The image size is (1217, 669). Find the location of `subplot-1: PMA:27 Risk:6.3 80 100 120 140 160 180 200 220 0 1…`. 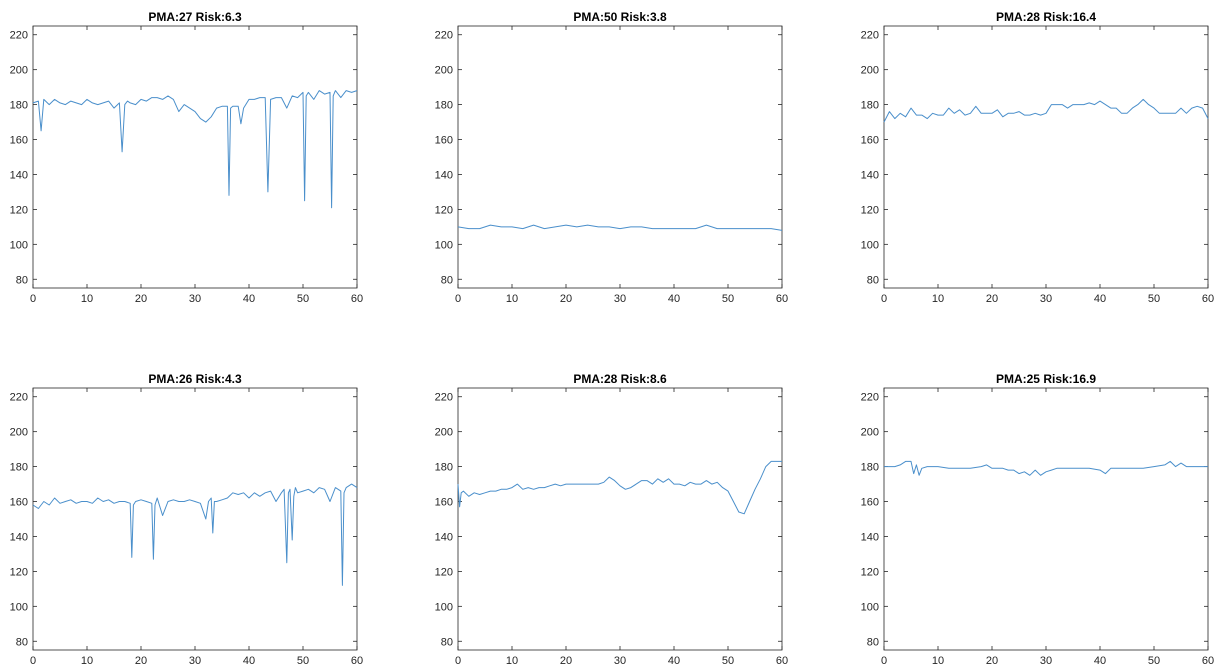

subplot-1: PMA:27 Risk:6.3 80 100 120 140 160 180 200 220 0 1… is located at coordinates (186, 157).